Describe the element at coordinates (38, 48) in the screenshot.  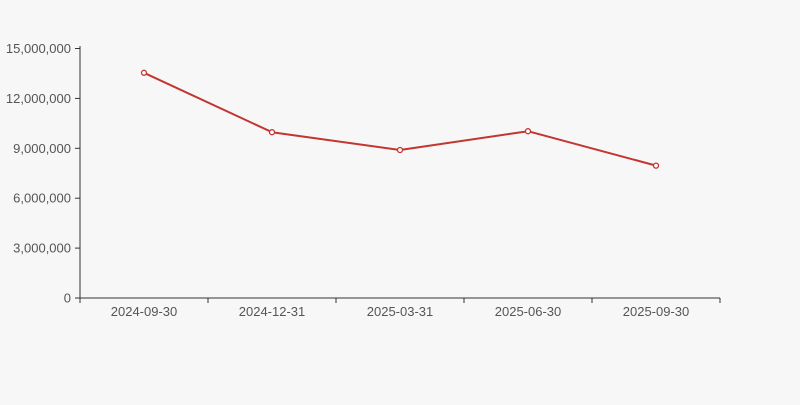
I see `y-axis-label: 15,000,000` at that location.